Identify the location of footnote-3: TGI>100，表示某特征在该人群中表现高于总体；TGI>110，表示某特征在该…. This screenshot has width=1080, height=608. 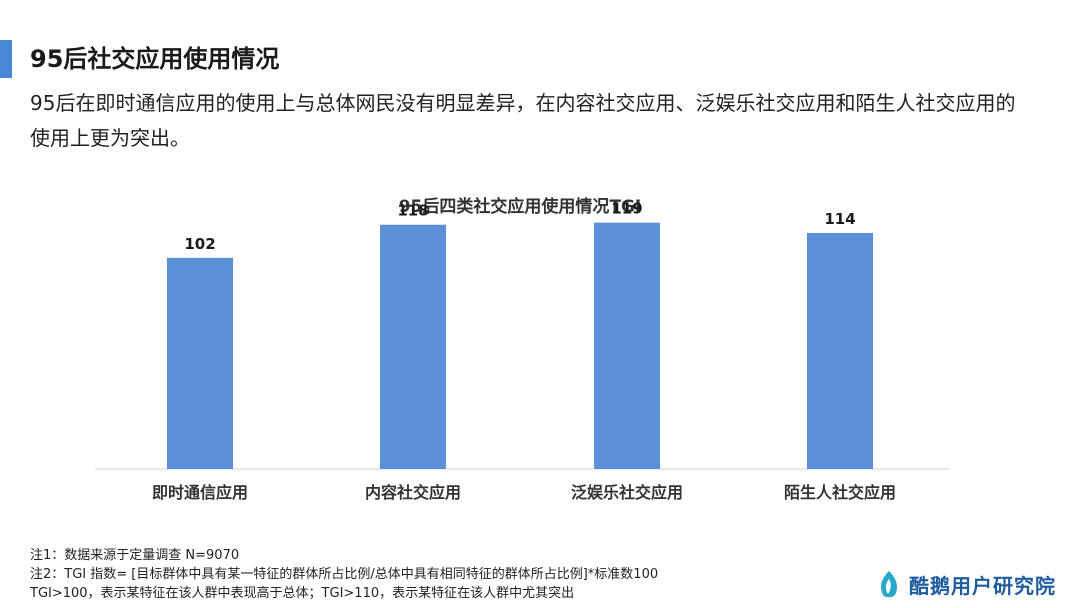
(302, 593).